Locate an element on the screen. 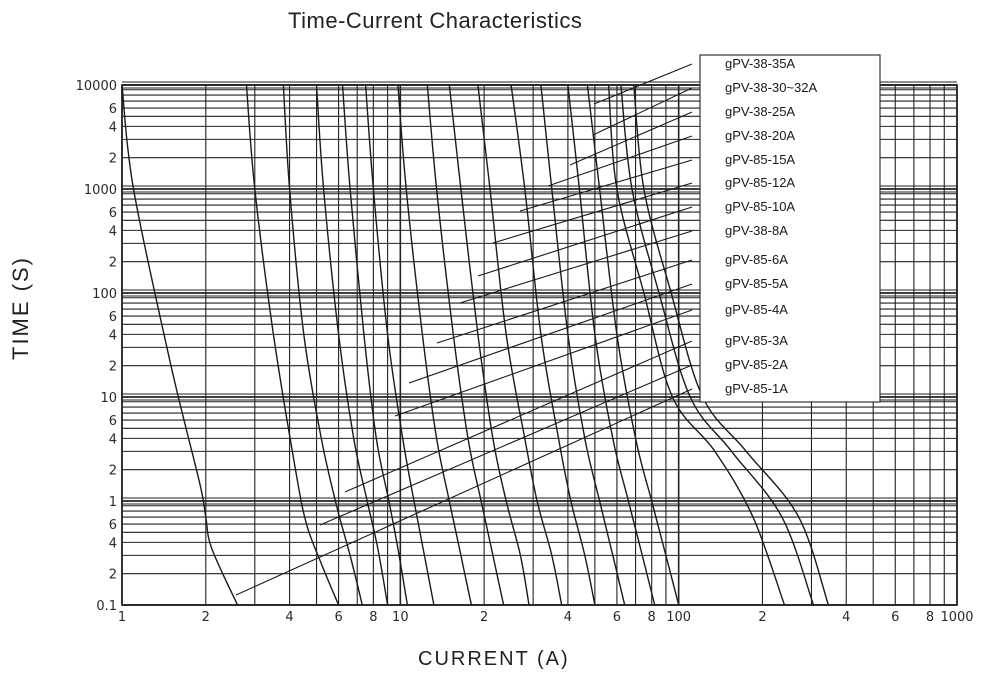  legend-entry: gPV-85-2A is located at coordinates (756, 364).